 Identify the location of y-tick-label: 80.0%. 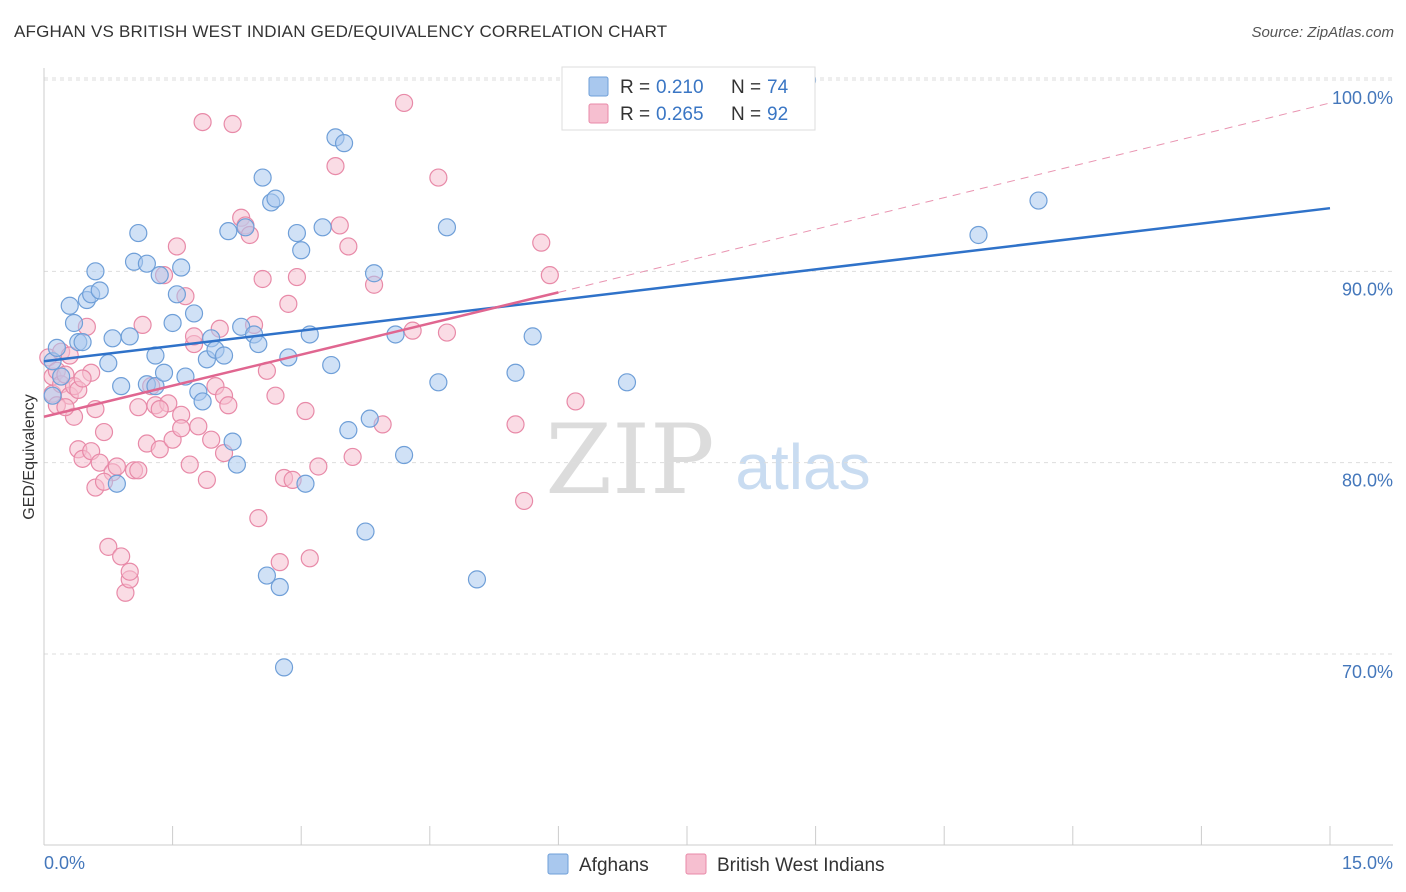
(1367, 481).